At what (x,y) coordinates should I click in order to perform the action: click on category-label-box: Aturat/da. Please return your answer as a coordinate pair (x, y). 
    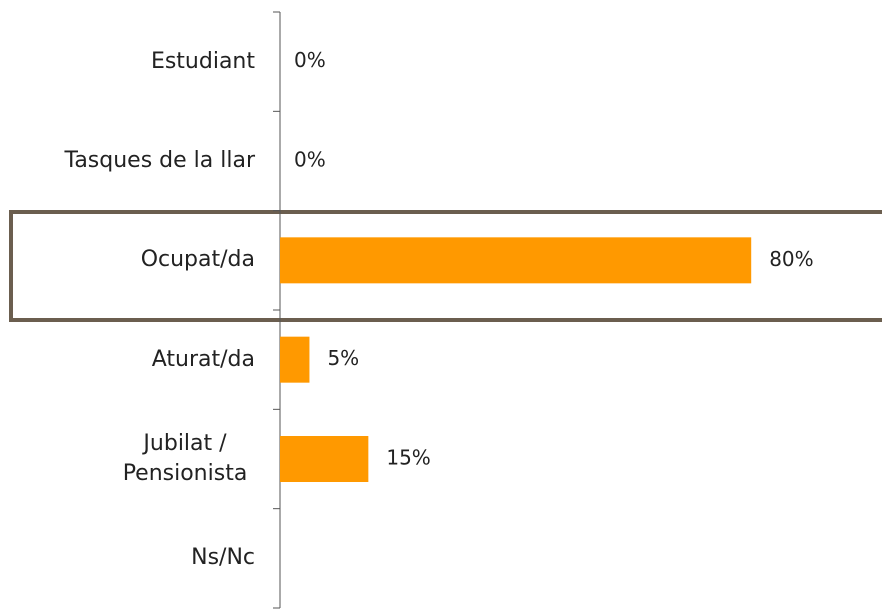
    Looking at the image, I should click on (203, 360).